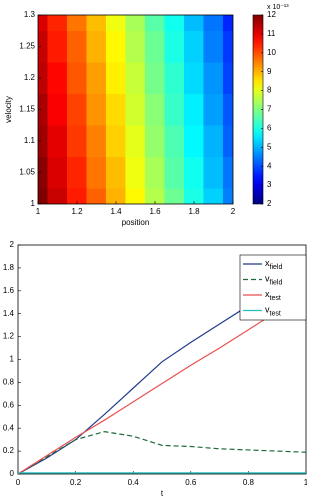 This screenshot has width=320, height=500. Describe the element at coordinates (273, 264) in the screenshot. I see `legend-label: xfield` at that location.